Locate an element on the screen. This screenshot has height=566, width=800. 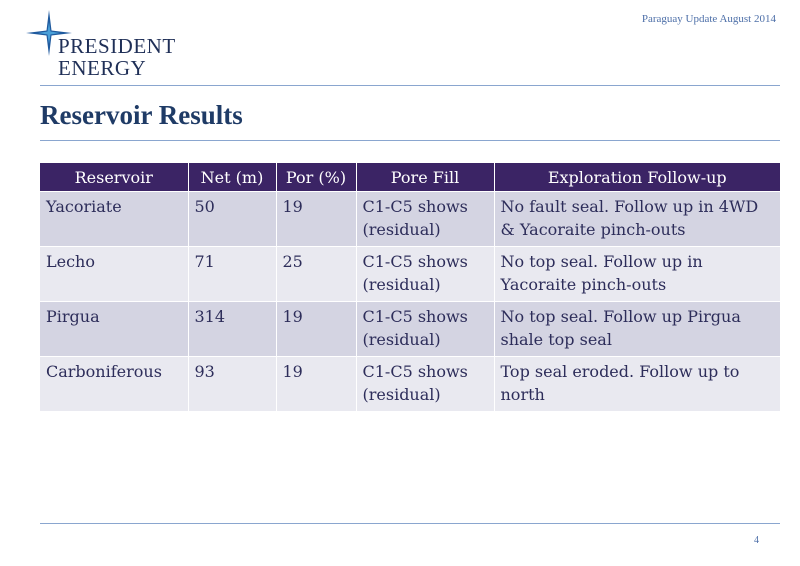
cell-reservoir: Yacoriate is located at coordinates (114, 219).